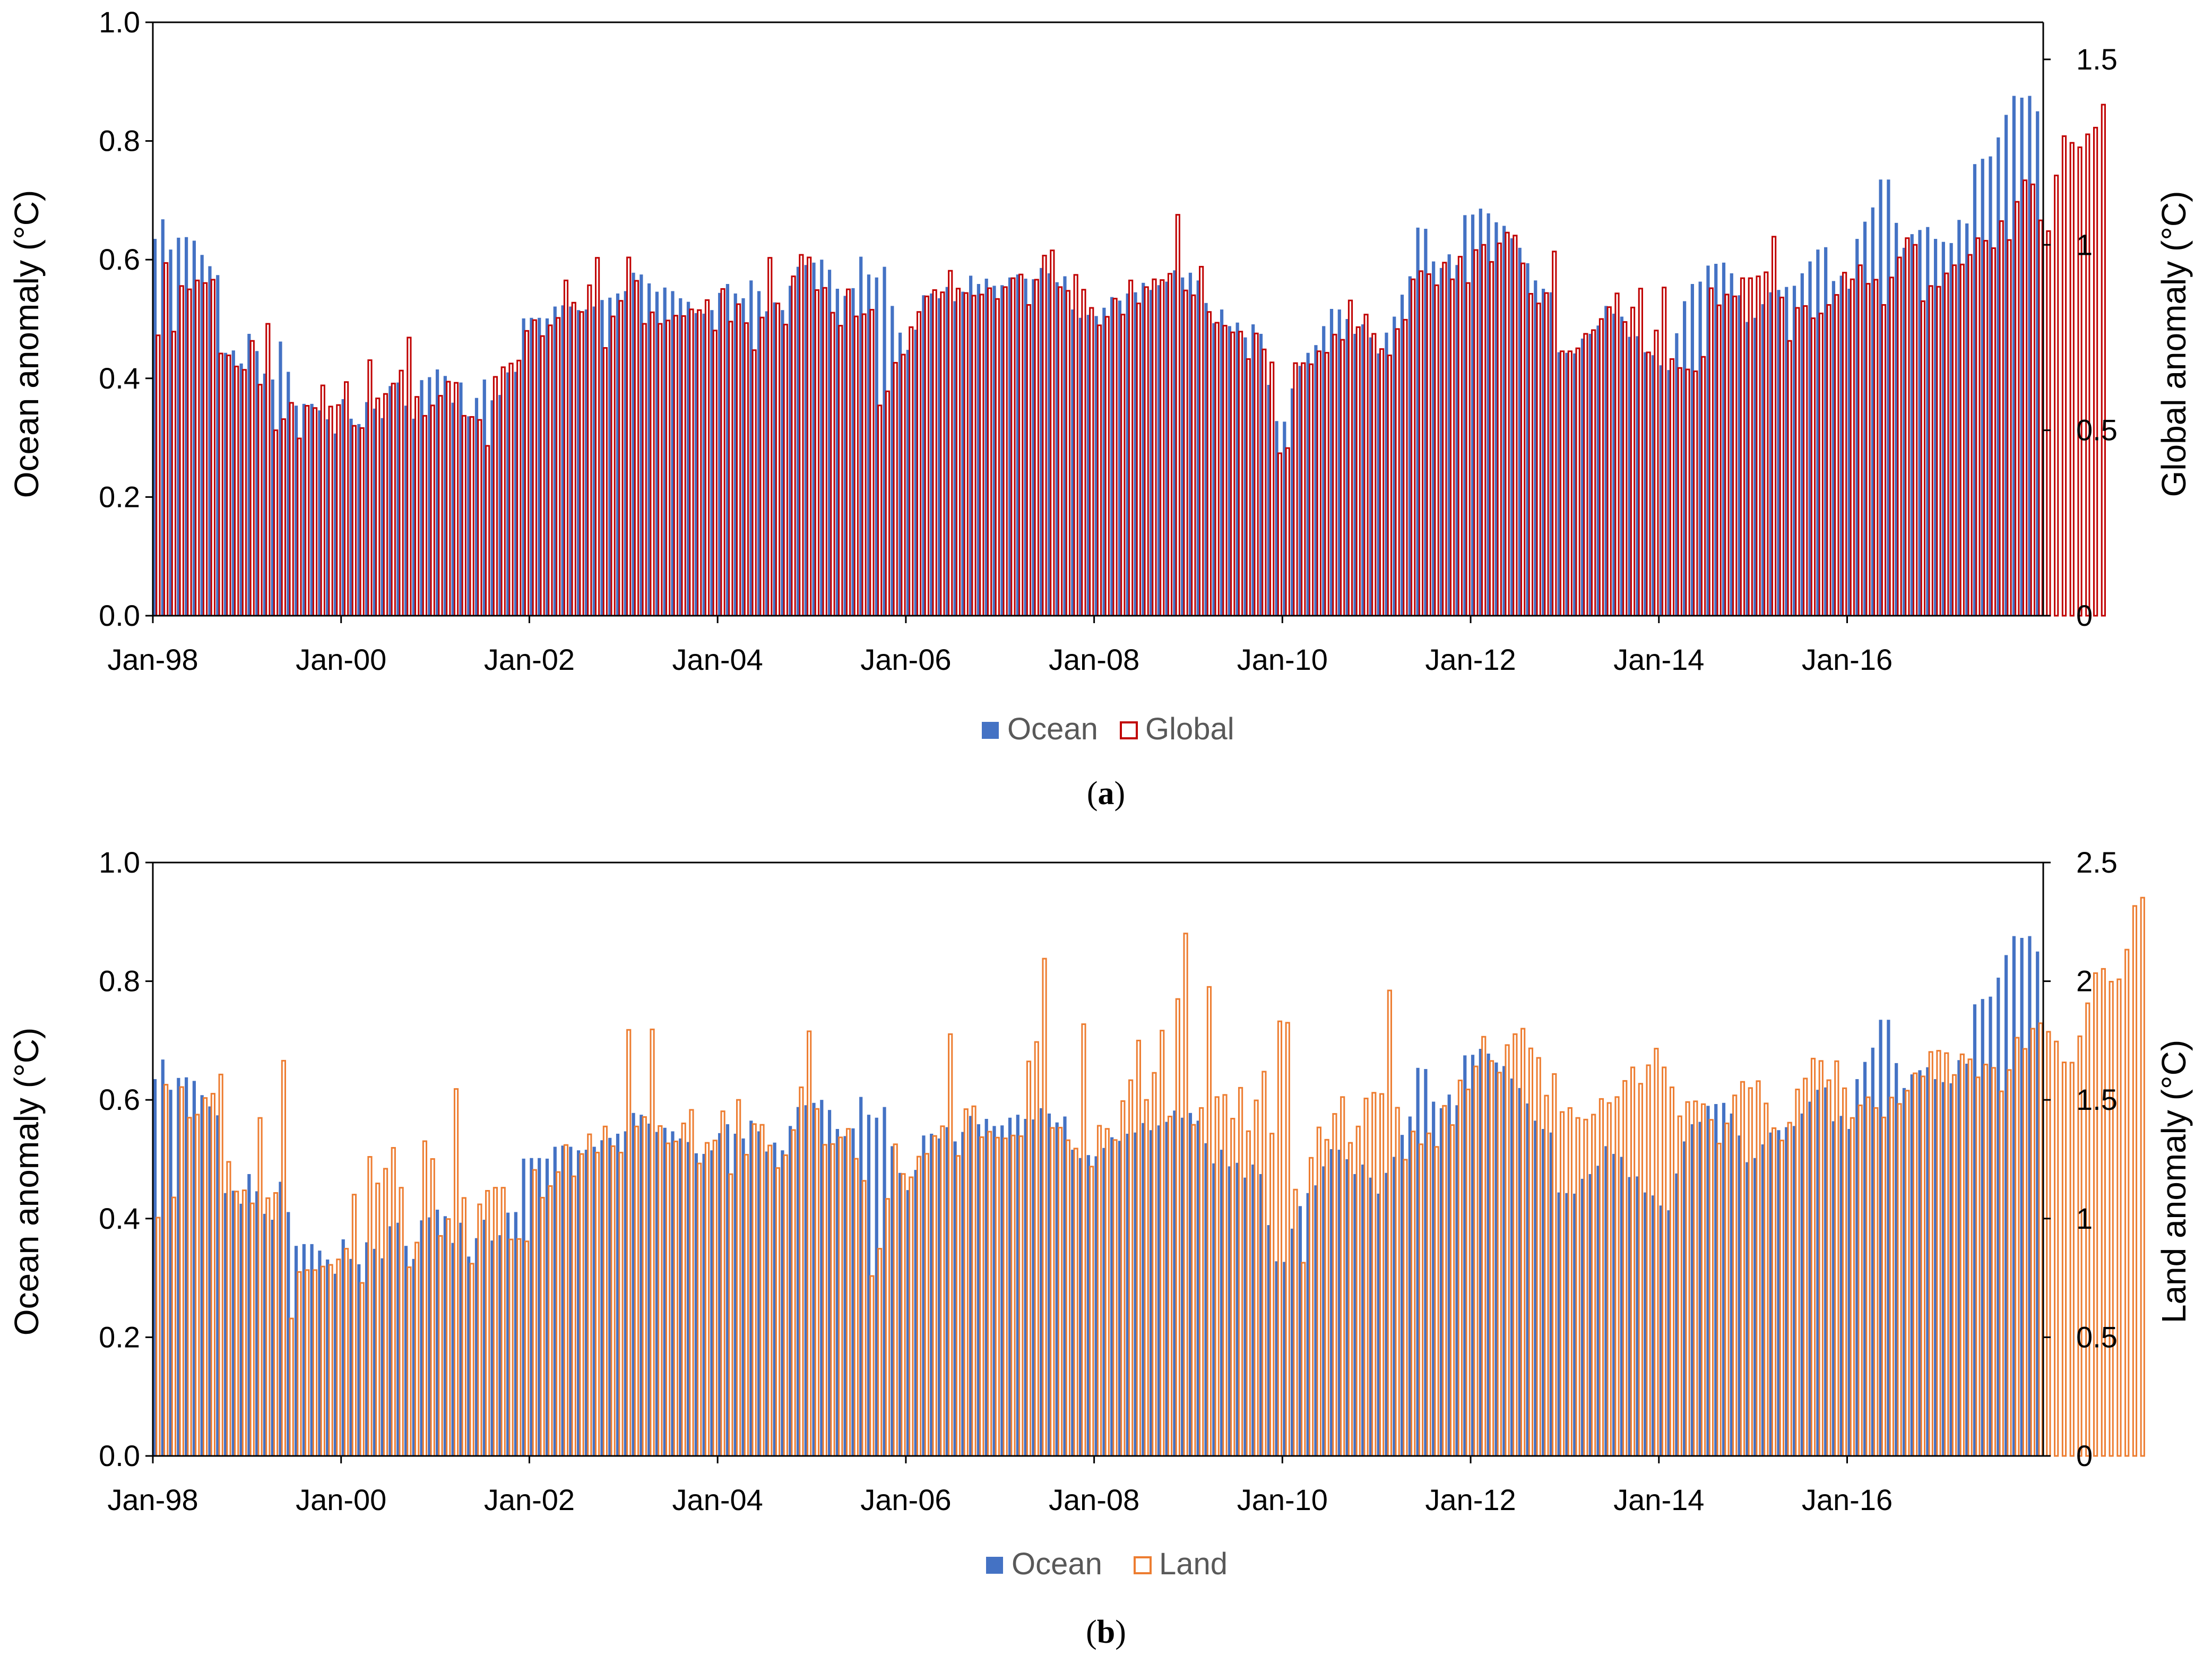  Describe the element at coordinates (1189, 729) in the screenshot. I see `legend-label-global: Global` at that location.